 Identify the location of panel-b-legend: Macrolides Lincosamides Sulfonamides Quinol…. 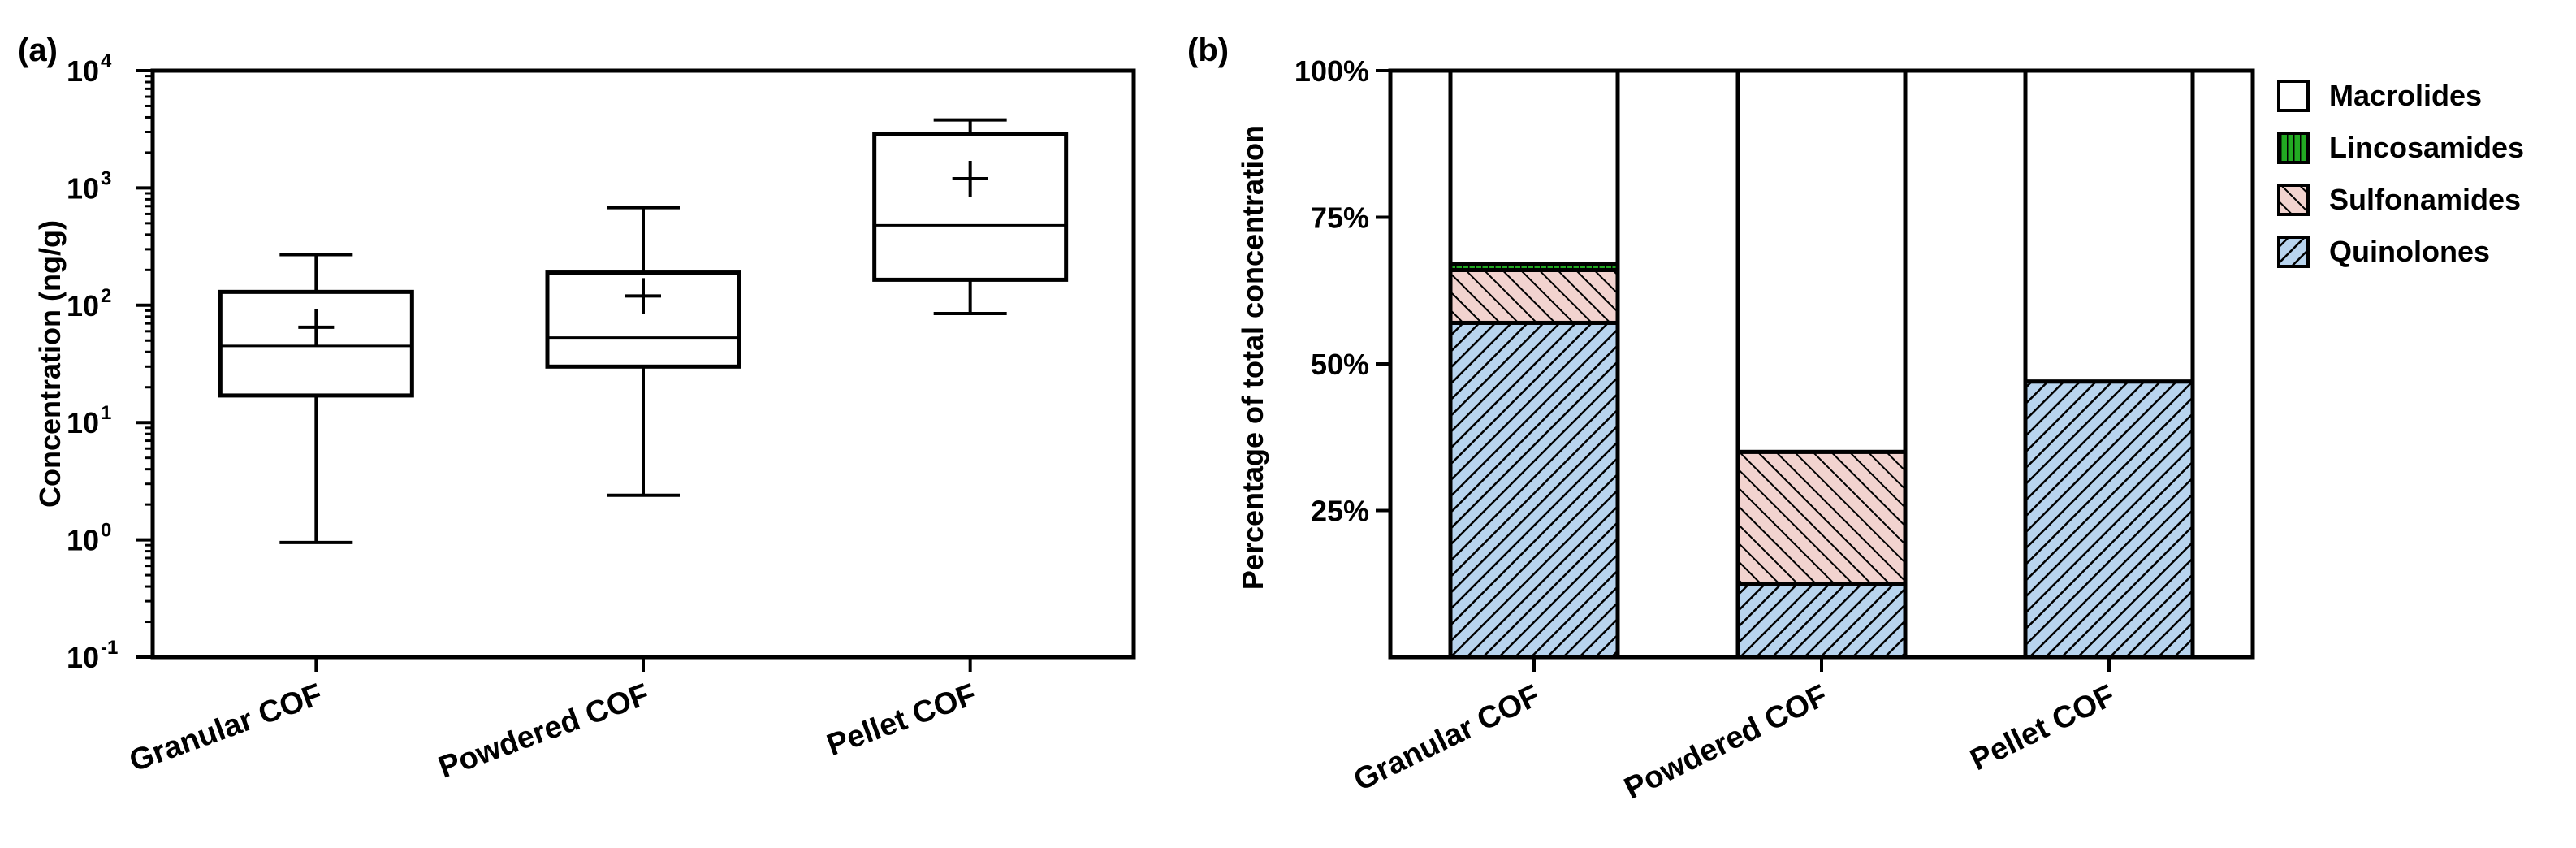
(2401, 173).